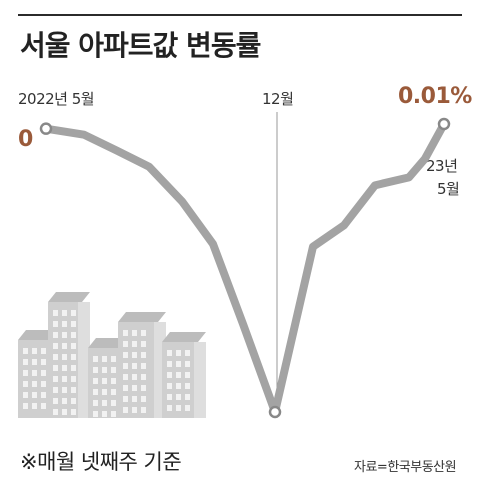 The height and width of the screenshot is (493, 480). What do you see at coordinates (56, 99) in the screenshot?
I see `x-label-start: 2022년 5월` at bounding box center [56, 99].